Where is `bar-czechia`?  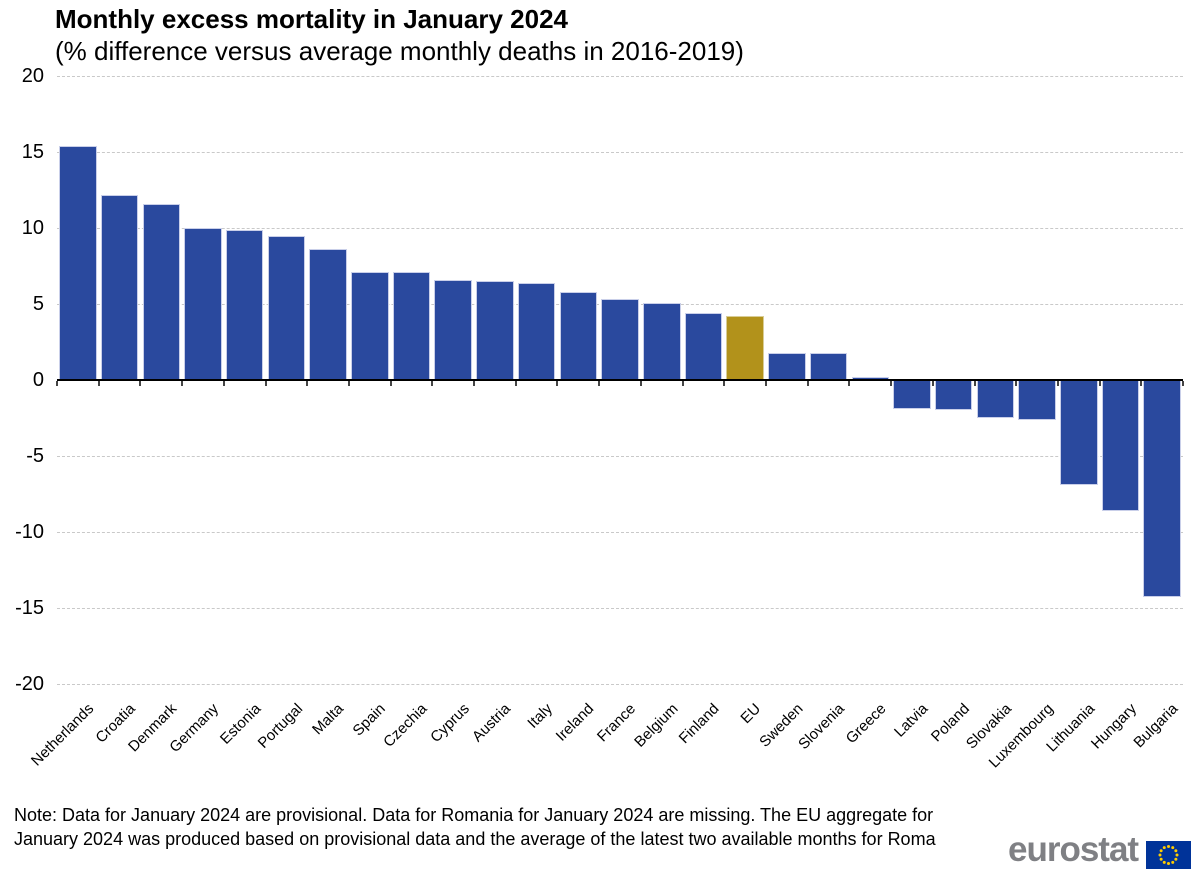
bar-czechia is located at coordinates (411, 326).